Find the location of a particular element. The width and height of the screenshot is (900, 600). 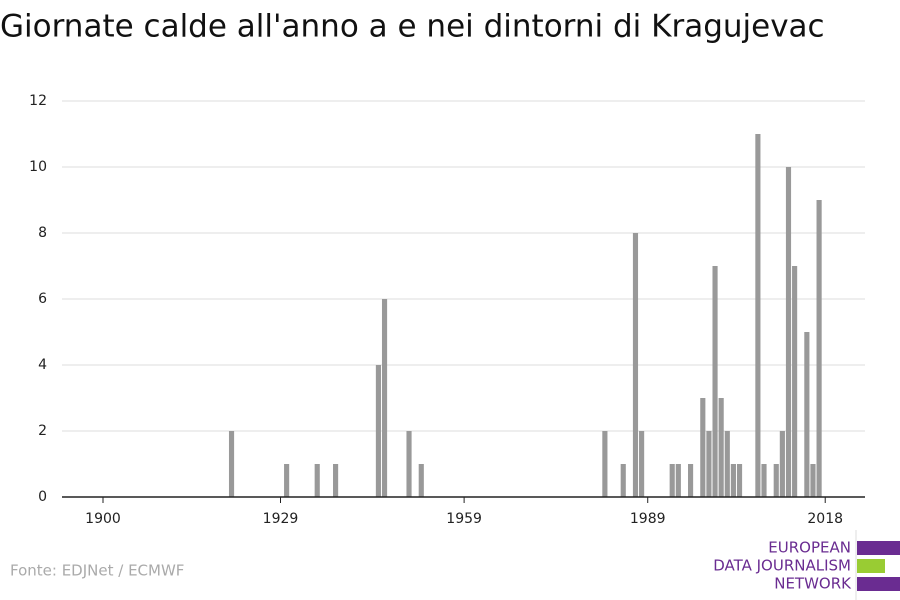

y-tick-label: 2 is located at coordinates (42, 431).